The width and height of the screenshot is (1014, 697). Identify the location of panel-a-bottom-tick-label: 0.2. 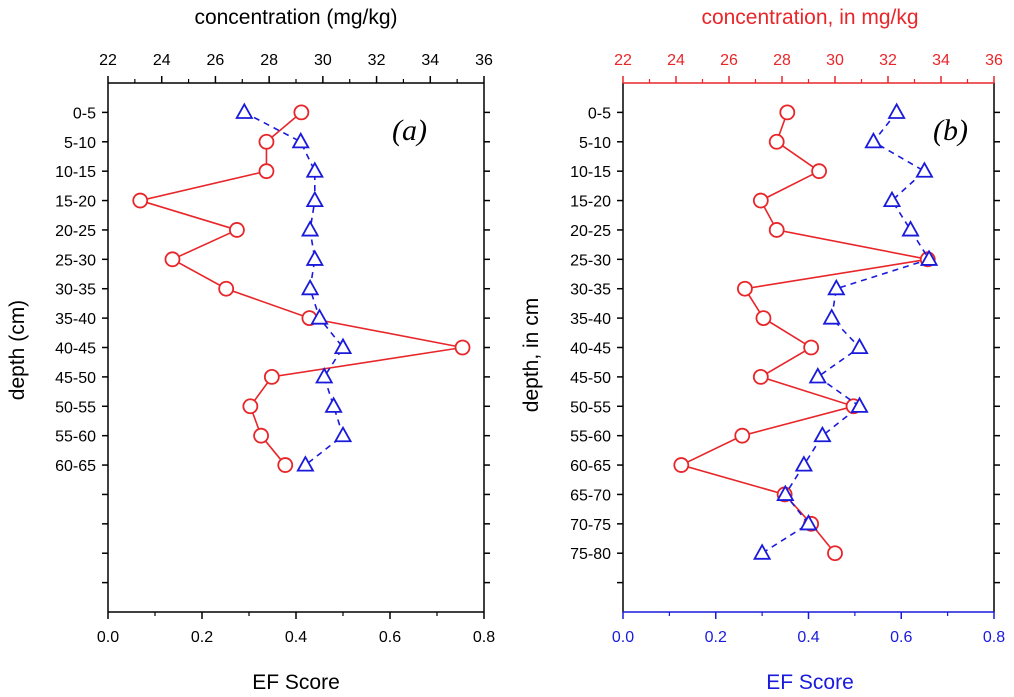
(202, 637).